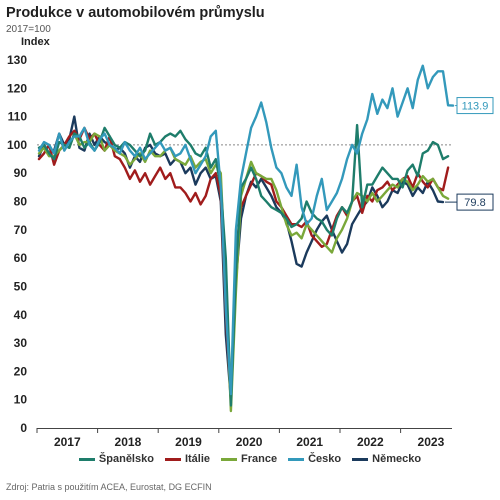 This screenshot has width=500, height=500. What do you see at coordinates (18, 117) in the screenshot?
I see `y-tick-label: 110` at bounding box center [18, 117].